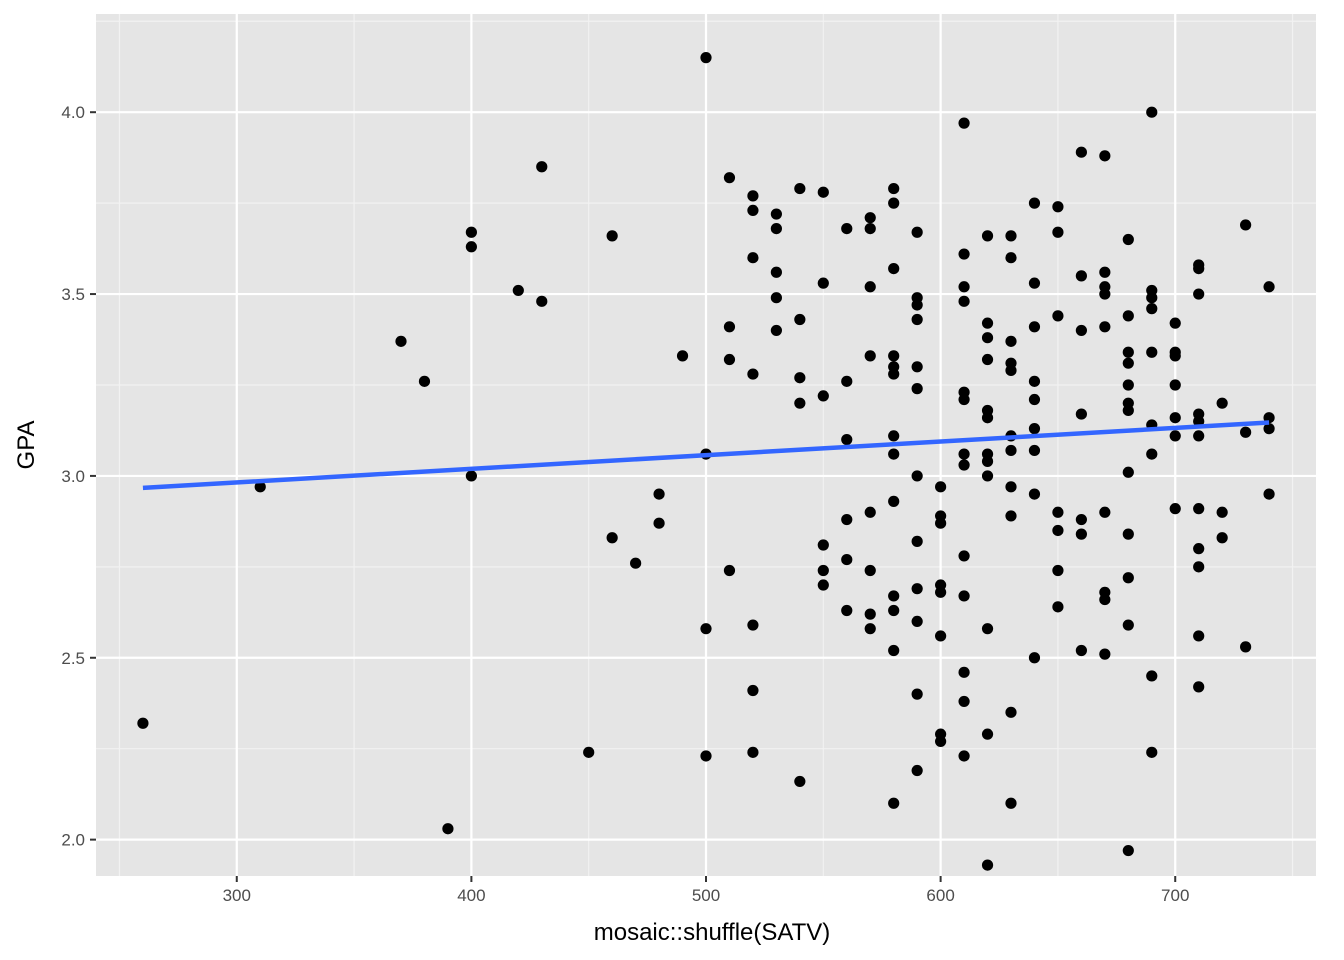 This screenshot has width=1344, height=960. What do you see at coordinates (73, 840) in the screenshot?
I see `y-tick-label: 2.0` at bounding box center [73, 840].